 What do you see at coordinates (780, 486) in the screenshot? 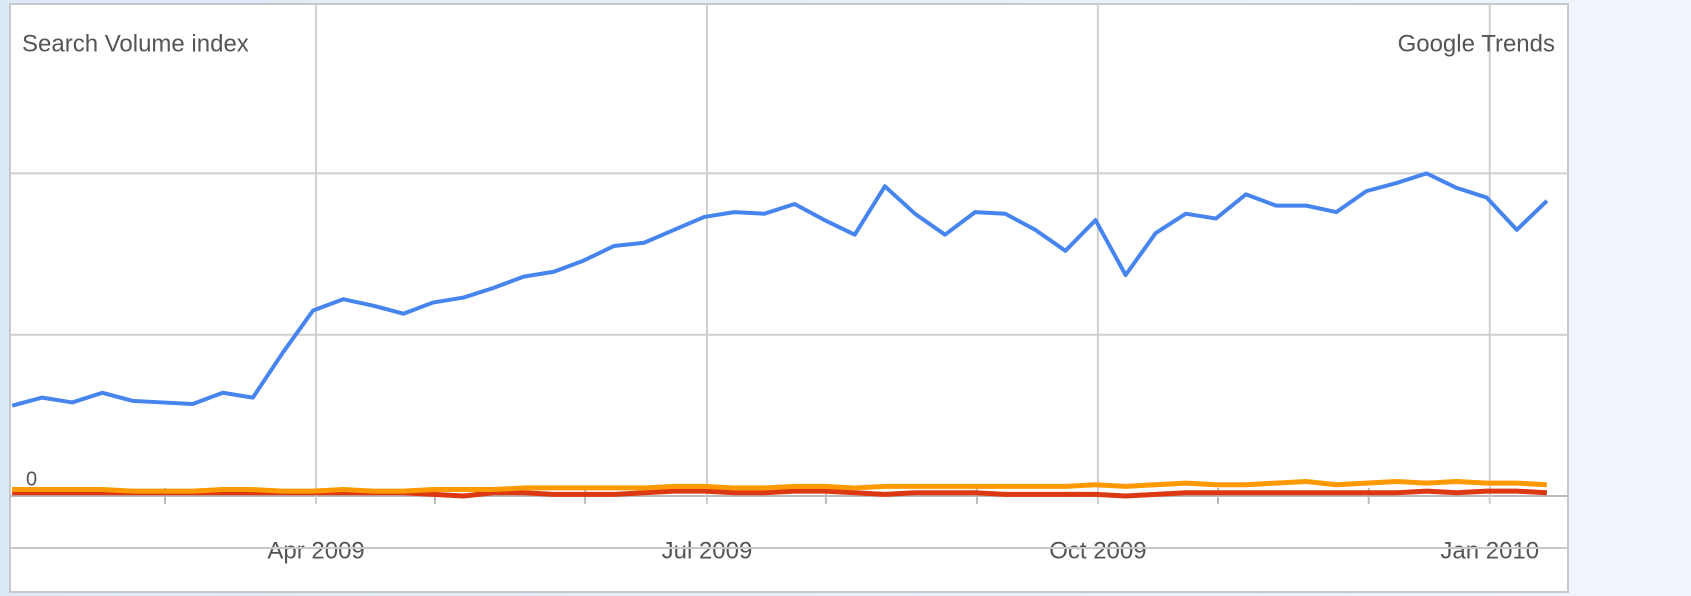
I see `series-line` at bounding box center [780, 486].